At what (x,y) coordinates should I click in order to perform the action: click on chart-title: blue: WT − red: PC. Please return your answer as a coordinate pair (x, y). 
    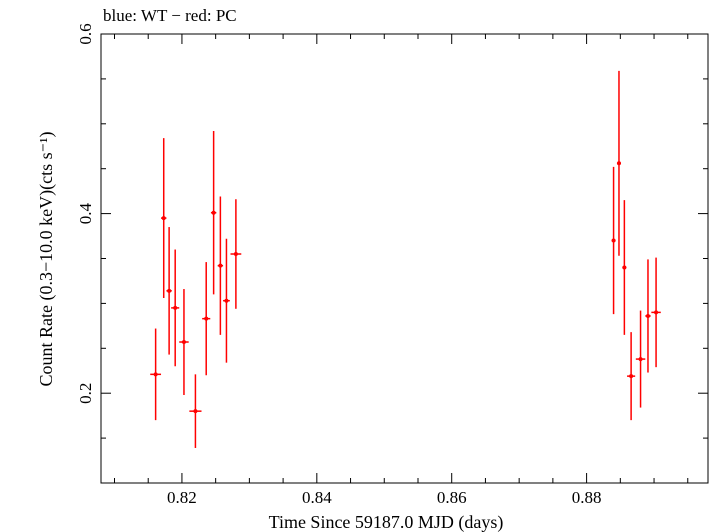
    Looking at the image, I should click on (170, 15).